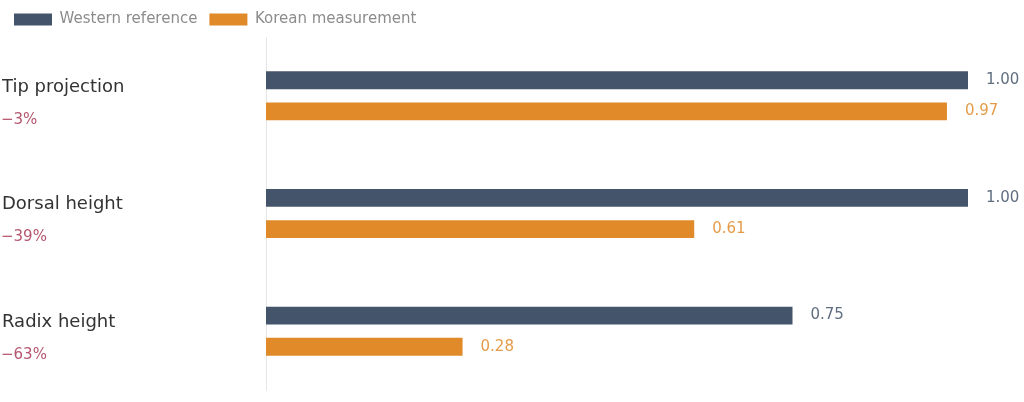 The image size is (1024, 402). Describe the element at coordinates (335, 18) in the screenshot. I see `legend-label: Korean measurement` at that location.